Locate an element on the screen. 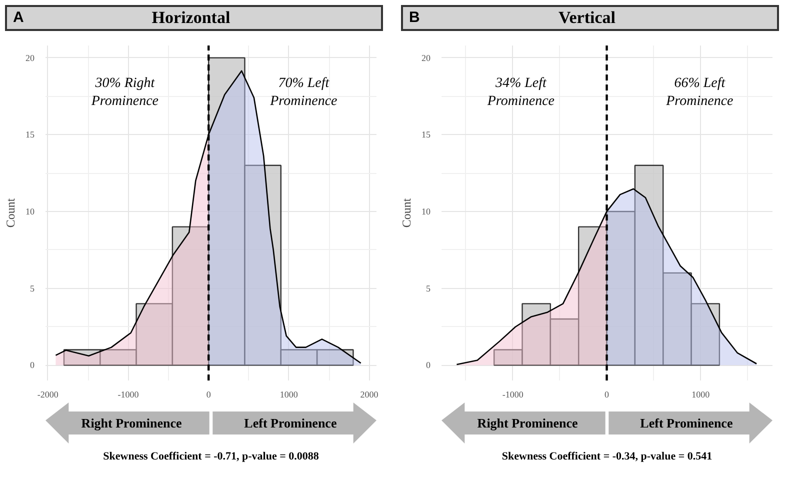 The height and width of the screenshot is (488, 787). annotation: 66% Left Prominence is located at coordinates (699, 92).